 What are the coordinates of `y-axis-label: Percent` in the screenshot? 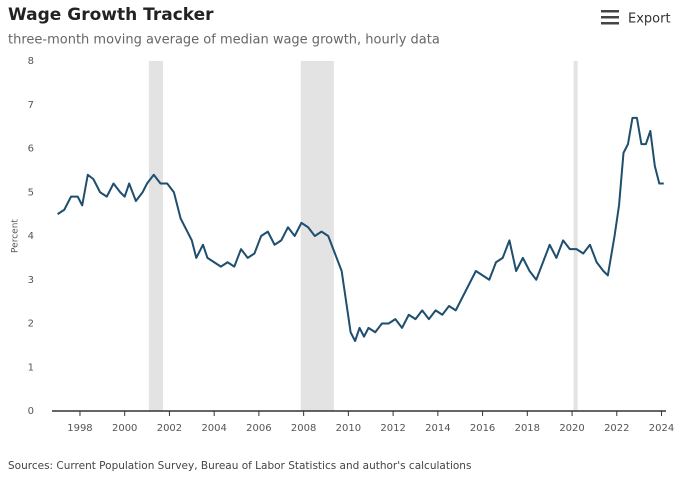 It's located at (16, 236).